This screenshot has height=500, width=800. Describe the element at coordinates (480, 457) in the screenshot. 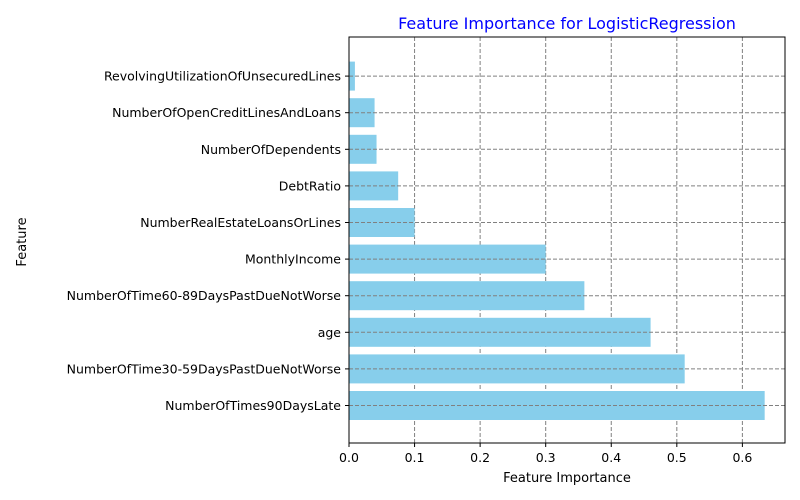

I see `x-tick-label: 0.2` at that location.